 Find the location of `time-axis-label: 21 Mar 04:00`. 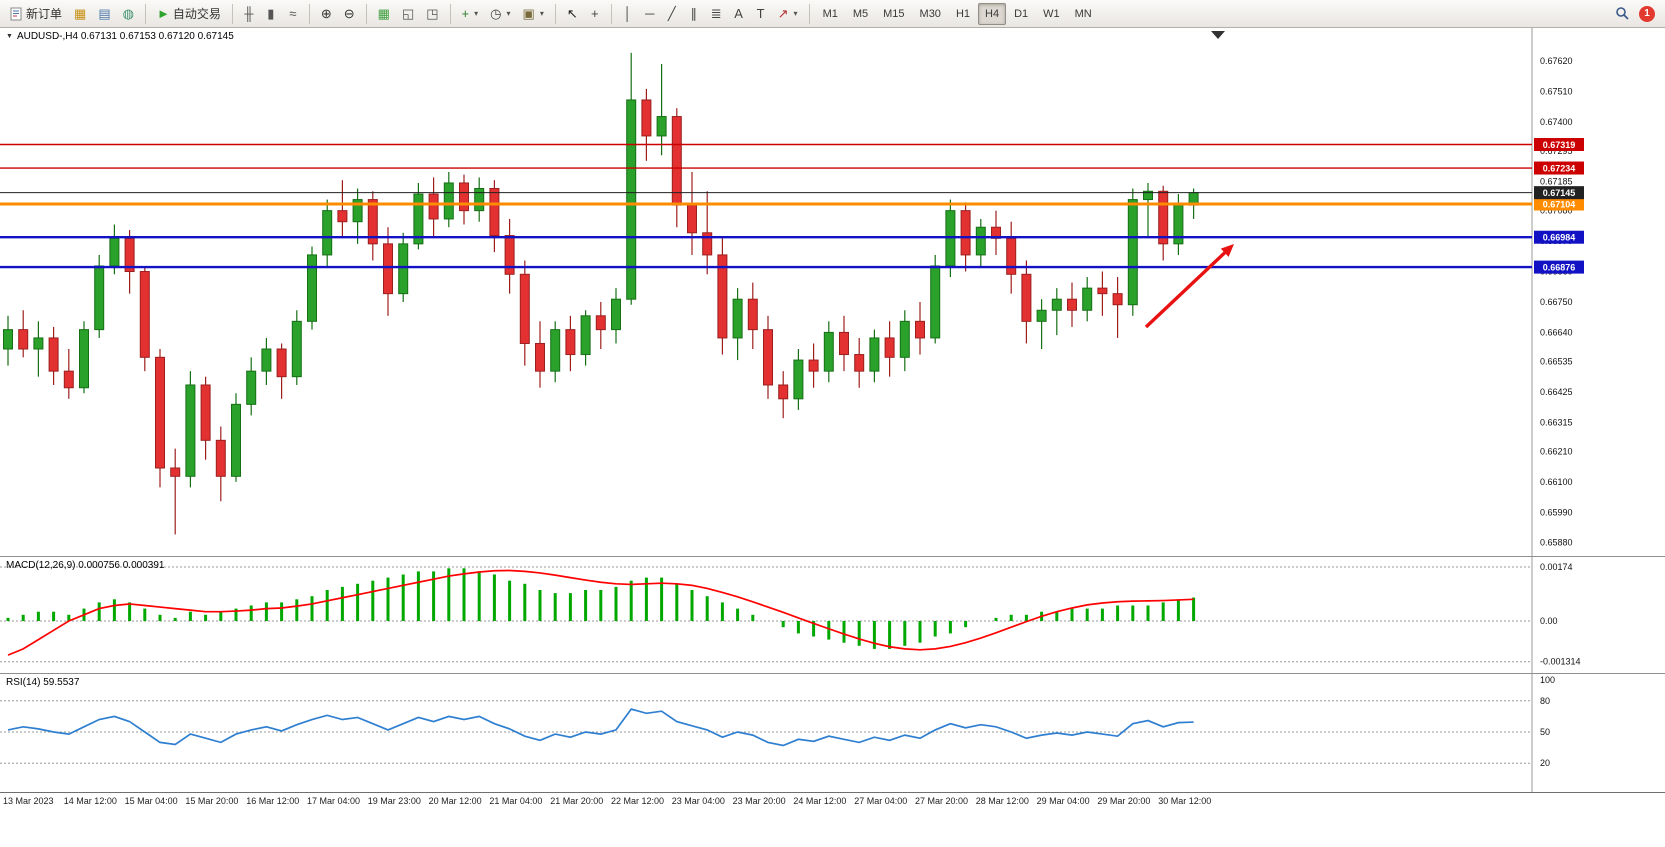

time-axis-label: 21 Mar 04:00 is located at coordinates (516, 801).